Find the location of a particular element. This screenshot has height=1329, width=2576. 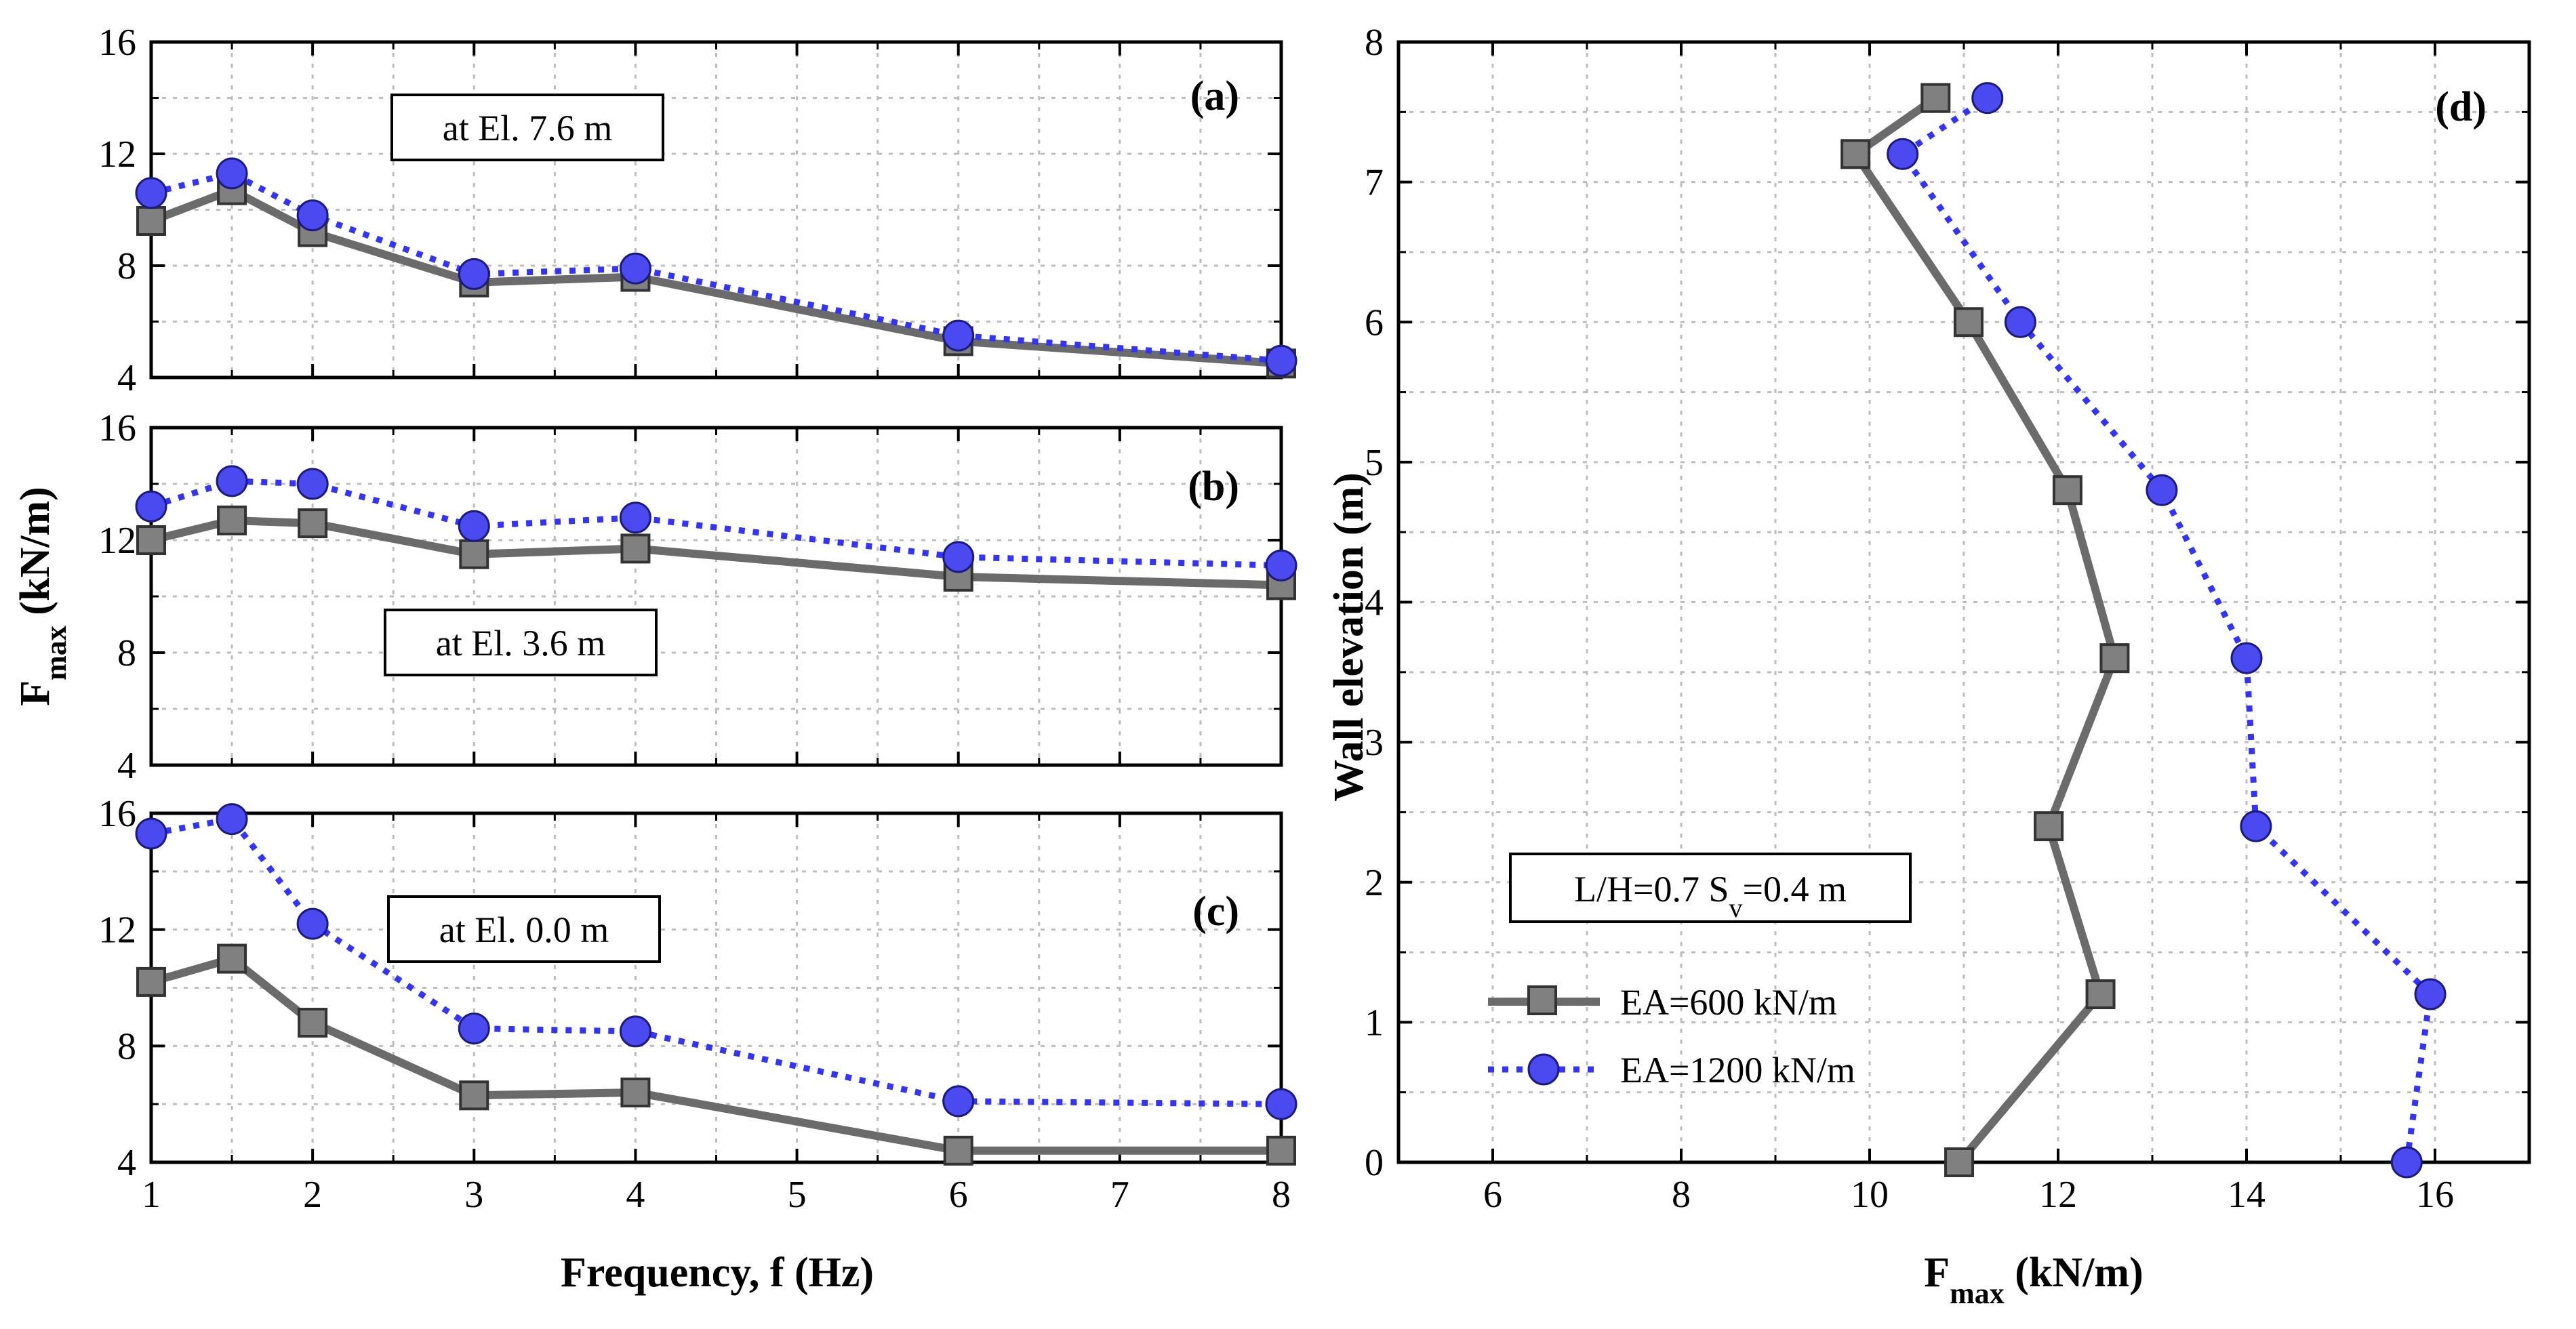

y-axis-title-d: Wall elevation (m) is located at coordinates (1349, 637).